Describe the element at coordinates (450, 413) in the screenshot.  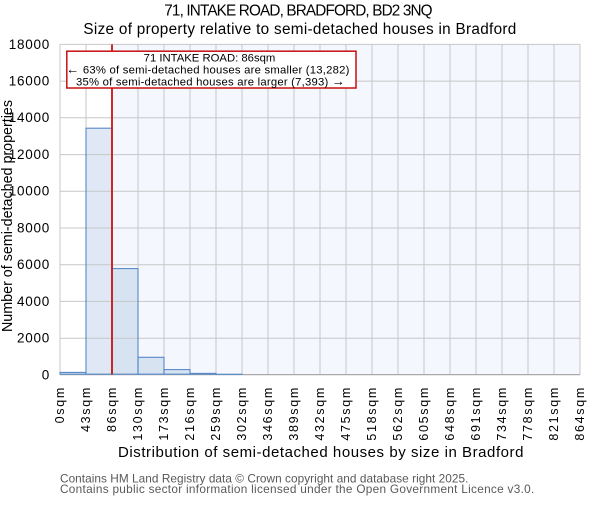
I see `svg-text: 648sqm` at that location.